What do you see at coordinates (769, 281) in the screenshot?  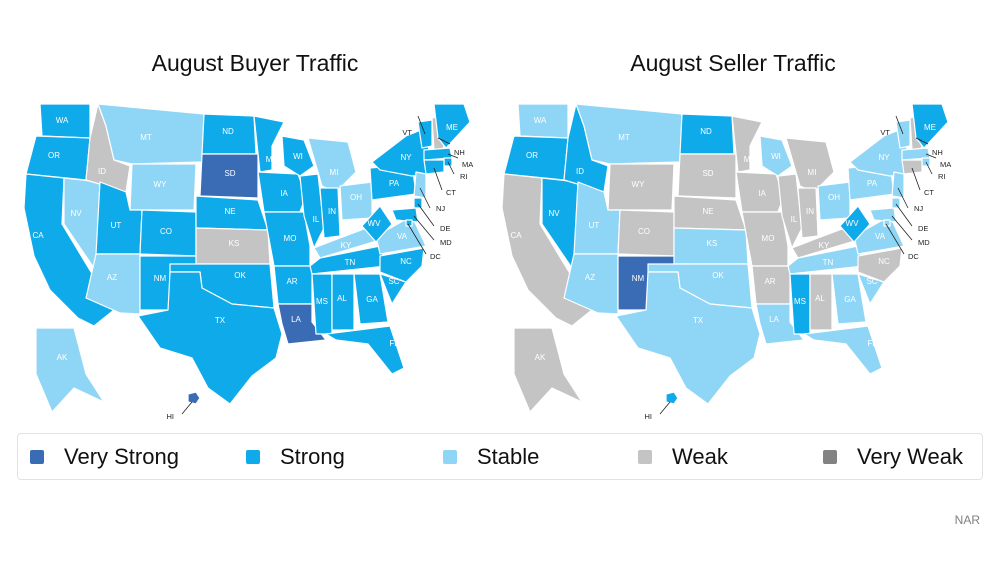 I see `seller-label-ar: AR` at bounding box center [769, 281].